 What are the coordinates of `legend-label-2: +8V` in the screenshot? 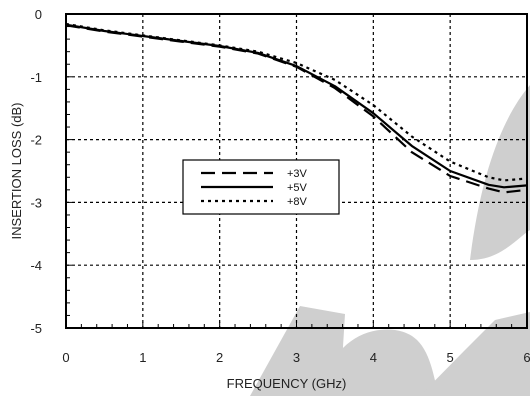 It's located at (297, 202).